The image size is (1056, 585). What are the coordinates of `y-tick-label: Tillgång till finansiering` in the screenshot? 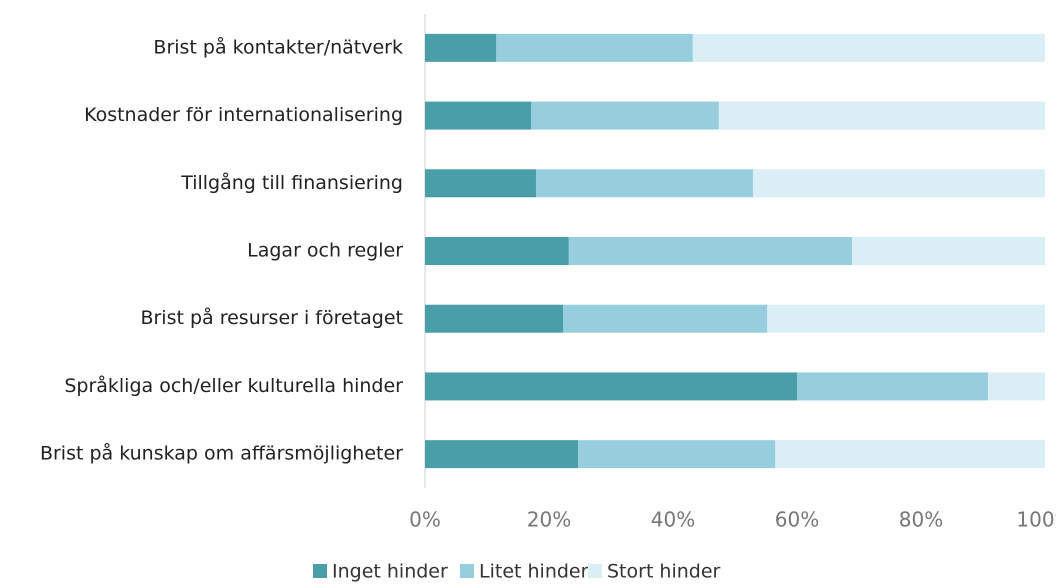 It's located at (291, 182).